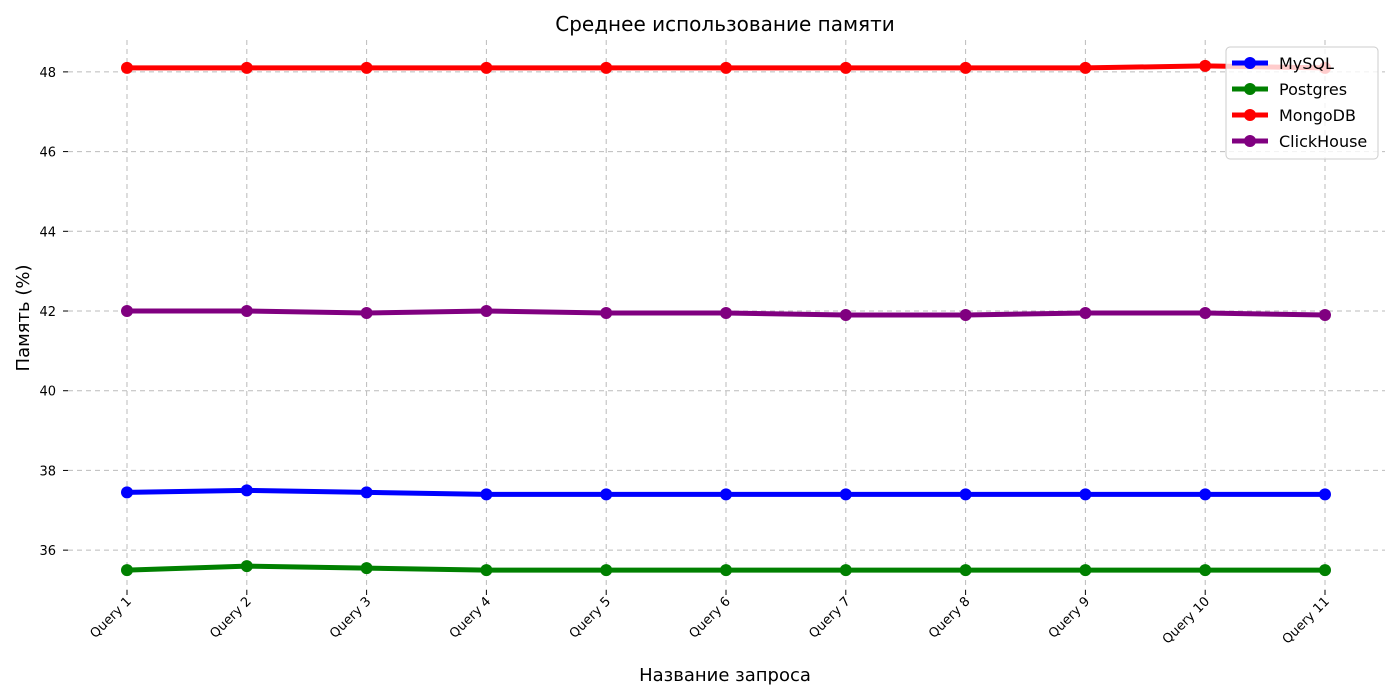 Image resolution: width=1400 pixels, height=700 pixels. I want to click on legend-item-postgres: Postgres, so click(1289, 89).